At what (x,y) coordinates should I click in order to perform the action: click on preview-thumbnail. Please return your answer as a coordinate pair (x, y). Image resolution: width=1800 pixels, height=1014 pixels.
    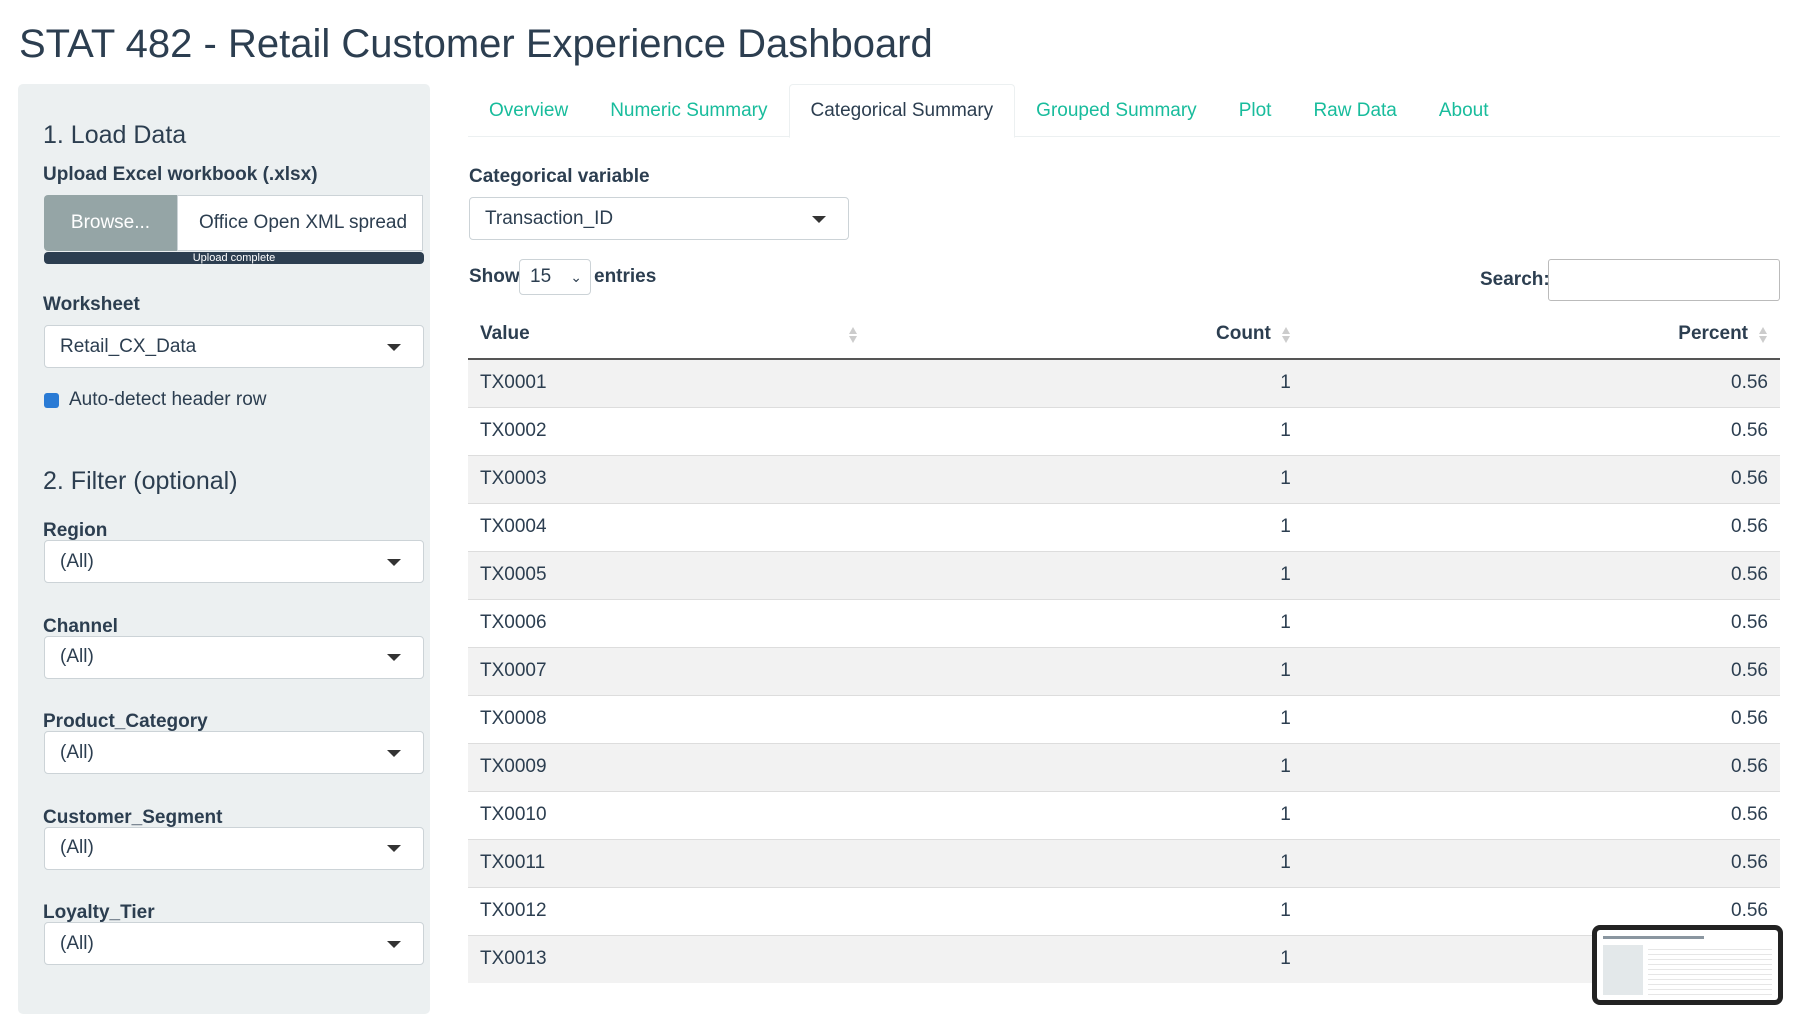
    Looking at the image, I should click on (1687, 965).